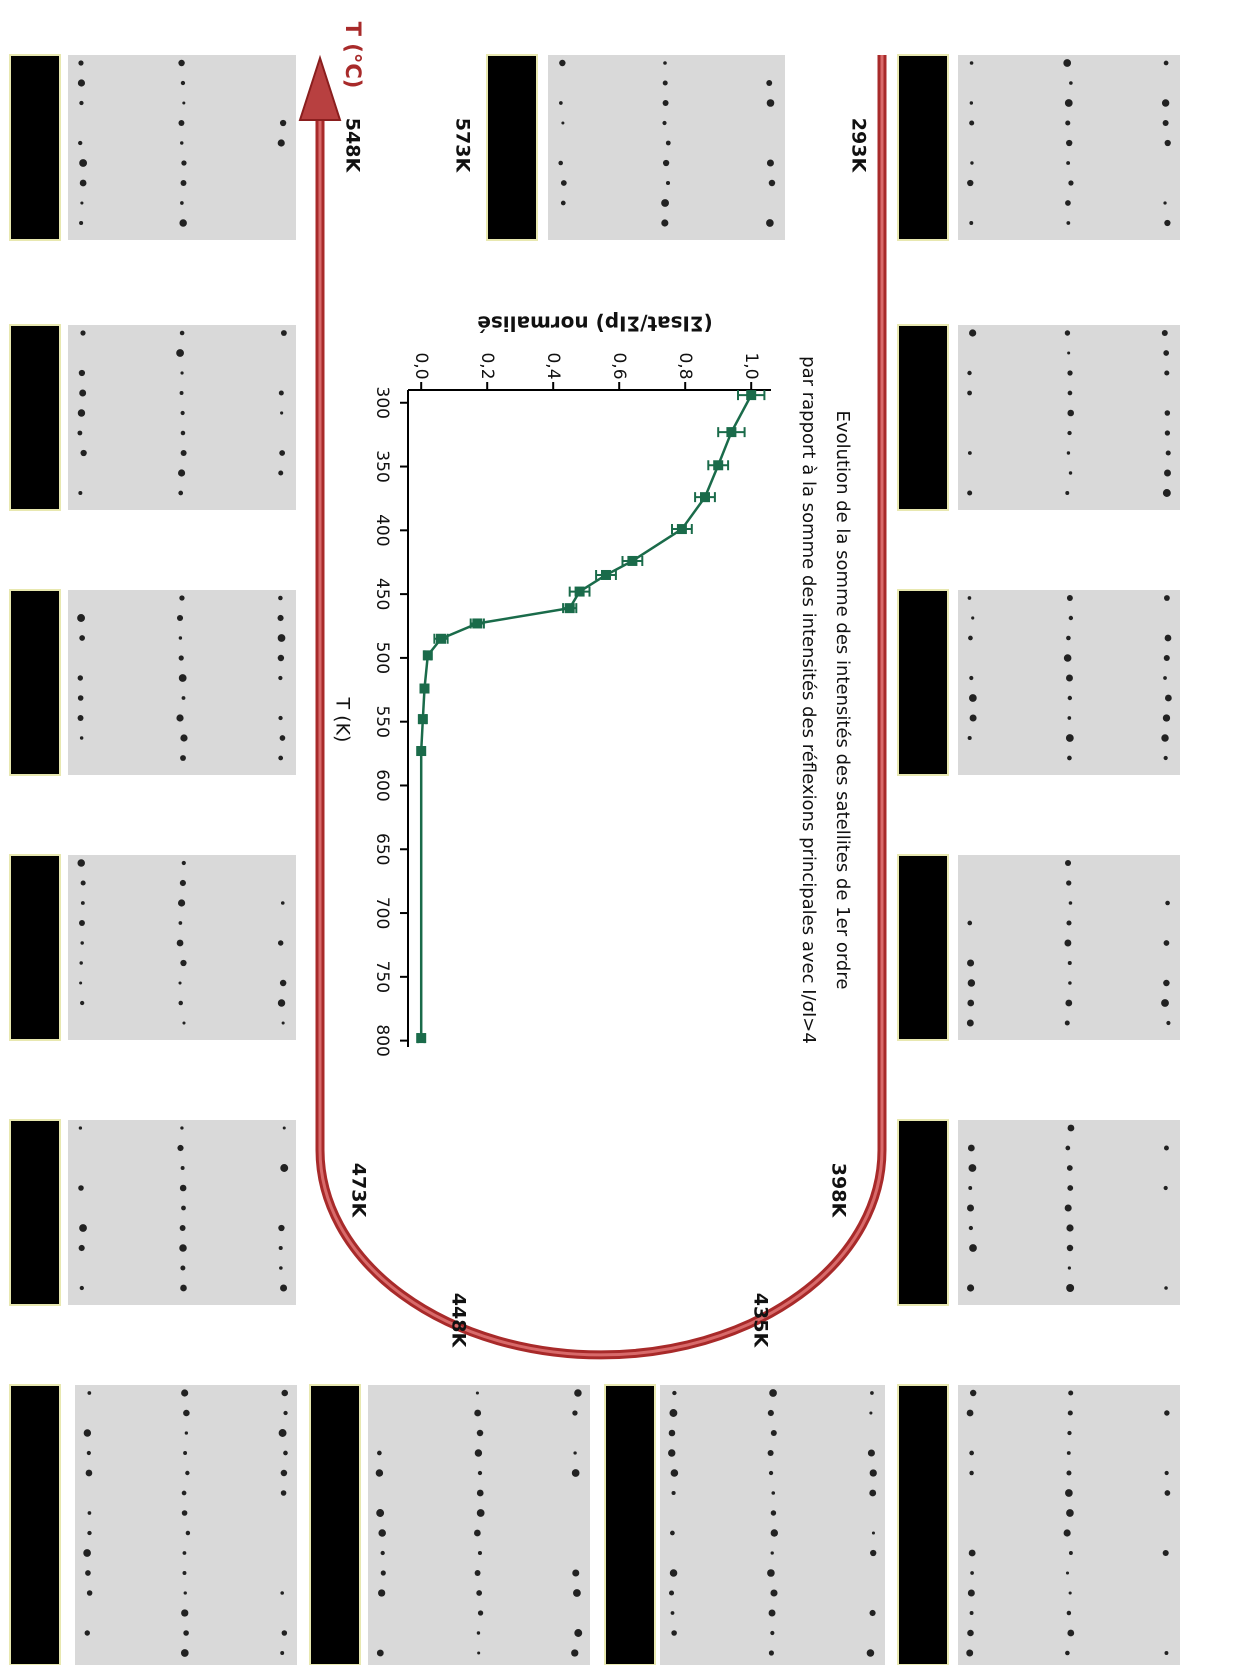 The width and height of the screenshot is (1252, 1665). What do you see at coordinates (382, 658) in the screenshot?
I see `x-tick-label: 500` at bounding box center [382, 658].